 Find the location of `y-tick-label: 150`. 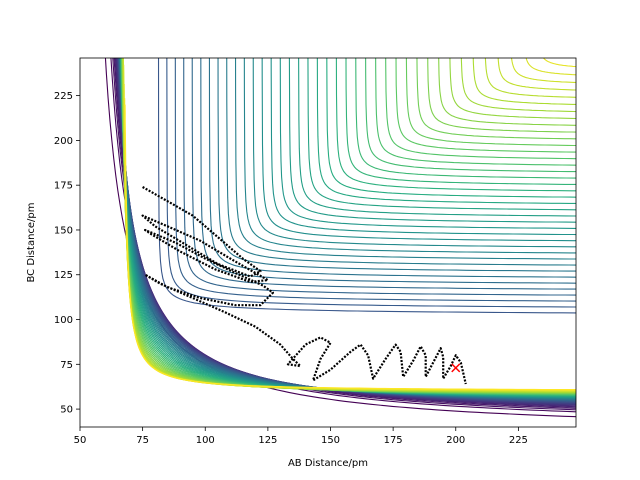

y-tick-label: 150 is located at coordinates (63, 230).